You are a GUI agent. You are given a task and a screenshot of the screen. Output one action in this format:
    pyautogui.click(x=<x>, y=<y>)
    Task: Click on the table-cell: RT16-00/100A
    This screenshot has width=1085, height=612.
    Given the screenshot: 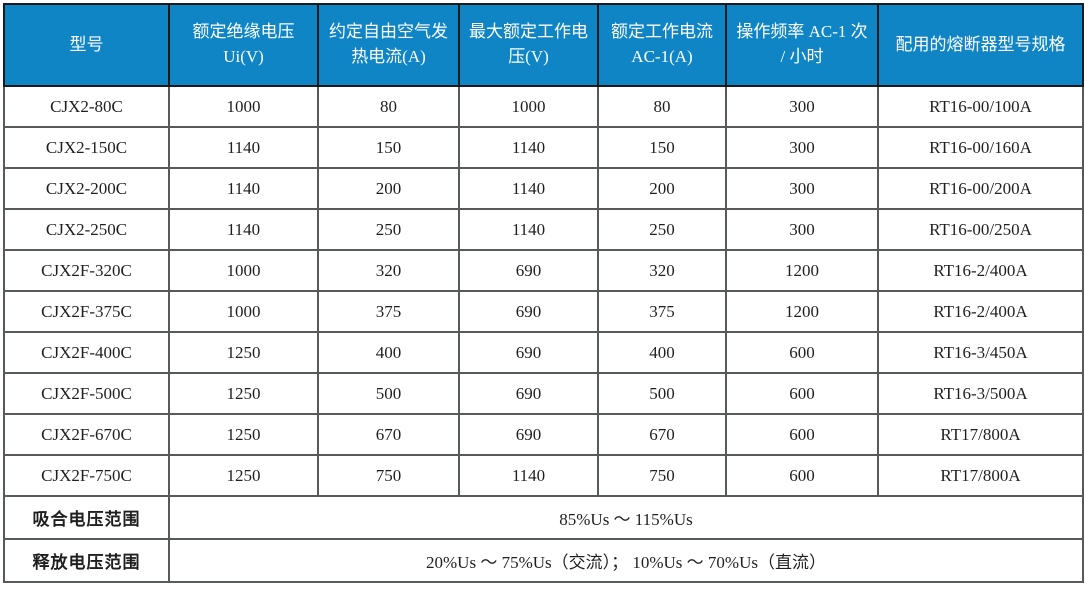 What is the action you would take?
    pyautogui.click(x=980, y=106)
    